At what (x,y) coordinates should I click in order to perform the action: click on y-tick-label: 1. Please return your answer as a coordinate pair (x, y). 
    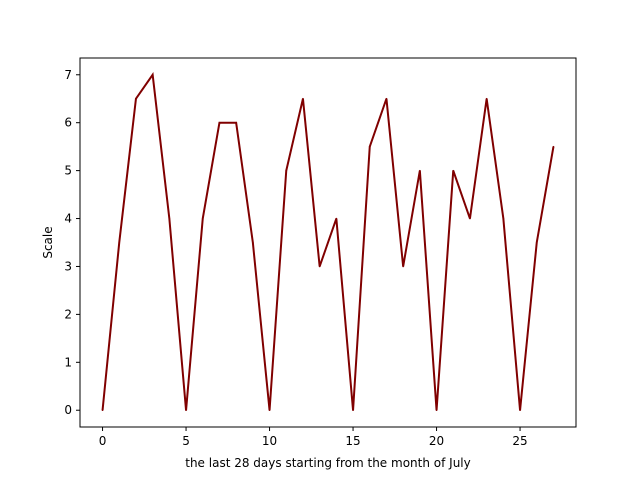
    Looking at the image, I should click on (68, 362).